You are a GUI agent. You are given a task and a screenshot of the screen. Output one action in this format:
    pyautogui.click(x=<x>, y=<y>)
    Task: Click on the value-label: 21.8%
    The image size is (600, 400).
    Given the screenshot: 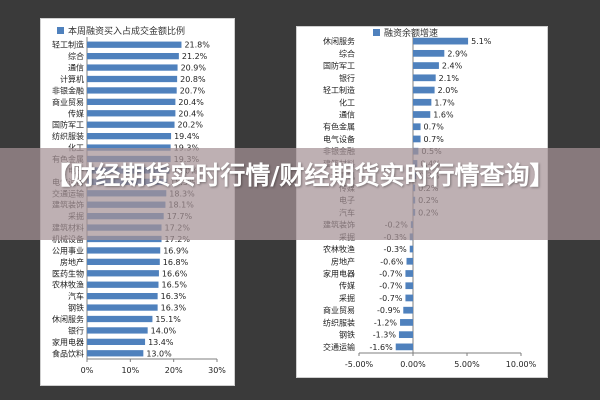 What is the action you would take?
    pyautogui.click(x=197, y=45)
    